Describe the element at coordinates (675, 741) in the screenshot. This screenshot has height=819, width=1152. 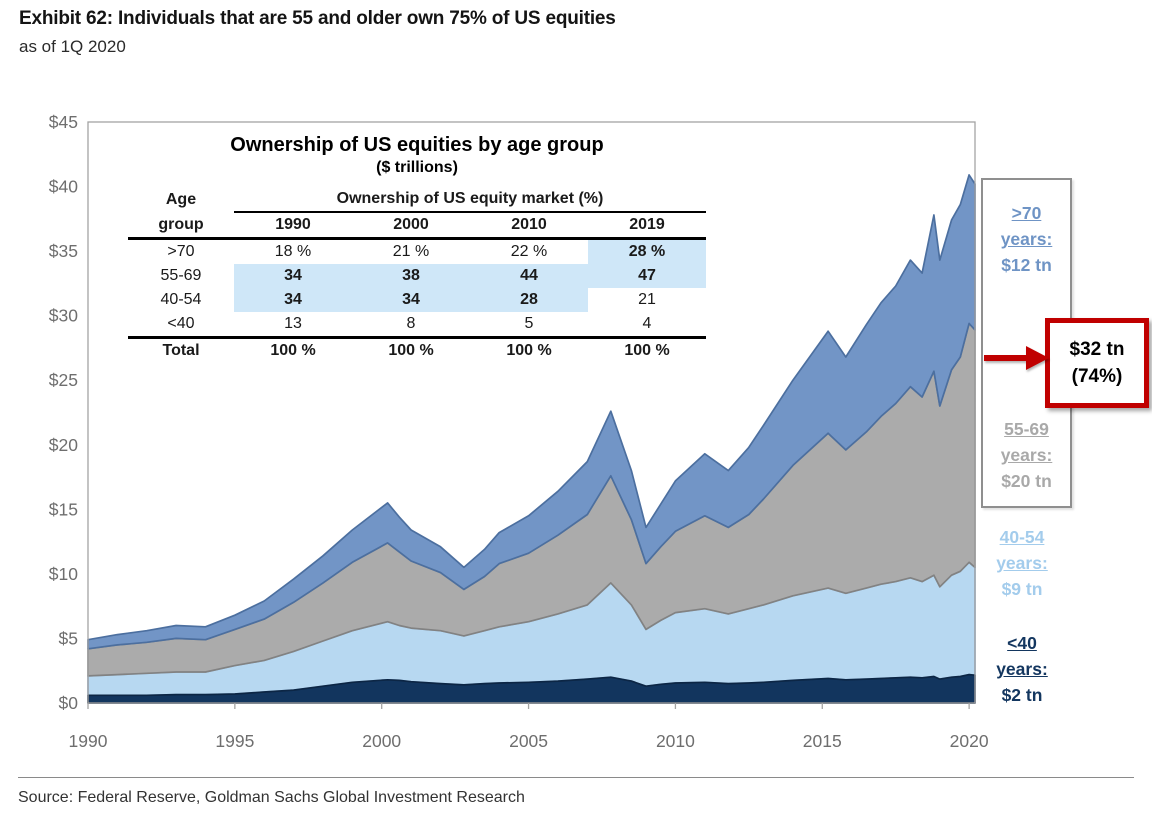
I see `x-axis-tick-label: 2010` at that location.